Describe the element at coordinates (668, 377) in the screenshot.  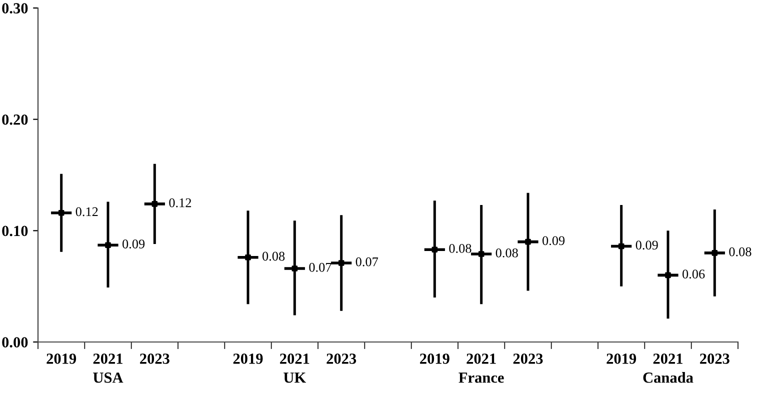
I see `text: Canada` at that location.